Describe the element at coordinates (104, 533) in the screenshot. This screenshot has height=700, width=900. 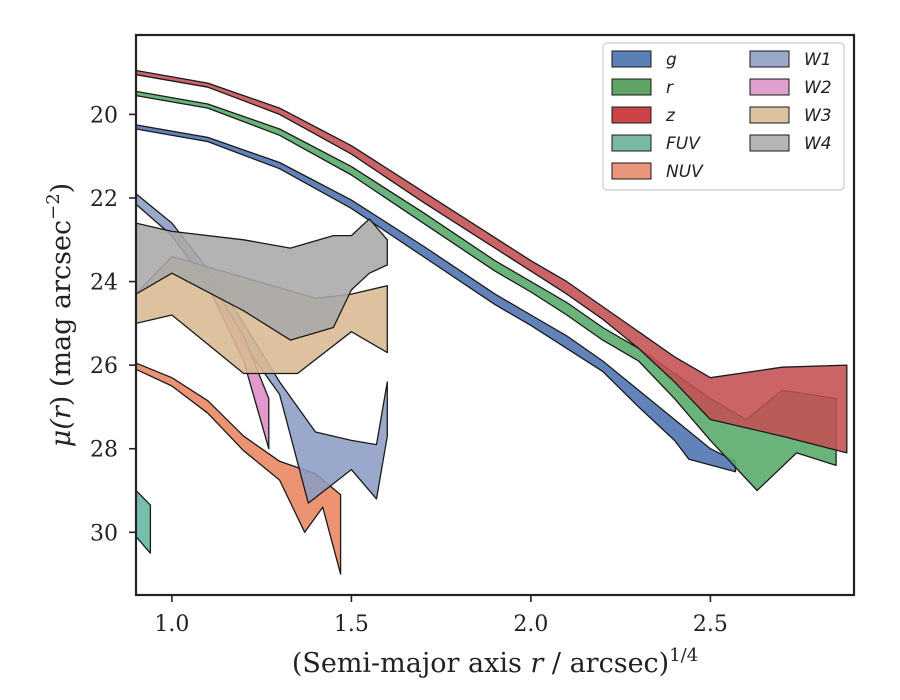
I see `y-tick-label: 30` at that location.